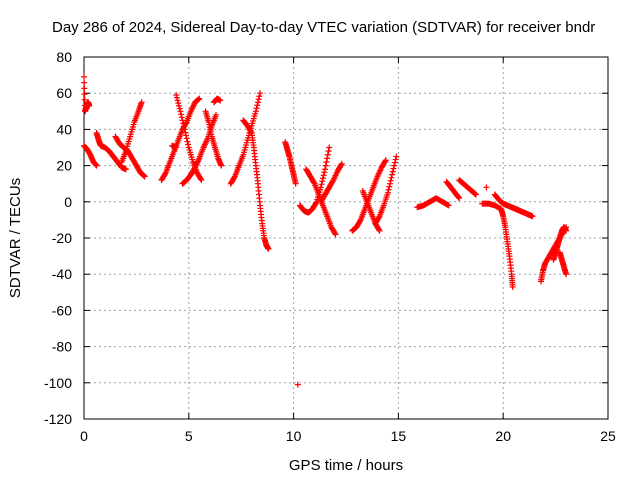 Image resolution: width=640 pixels, height=480 pixels. What do you see at coordinates (608, 436) in the screenshot?
I see `x-tick-label: 25` at bounding box center [608, 436].